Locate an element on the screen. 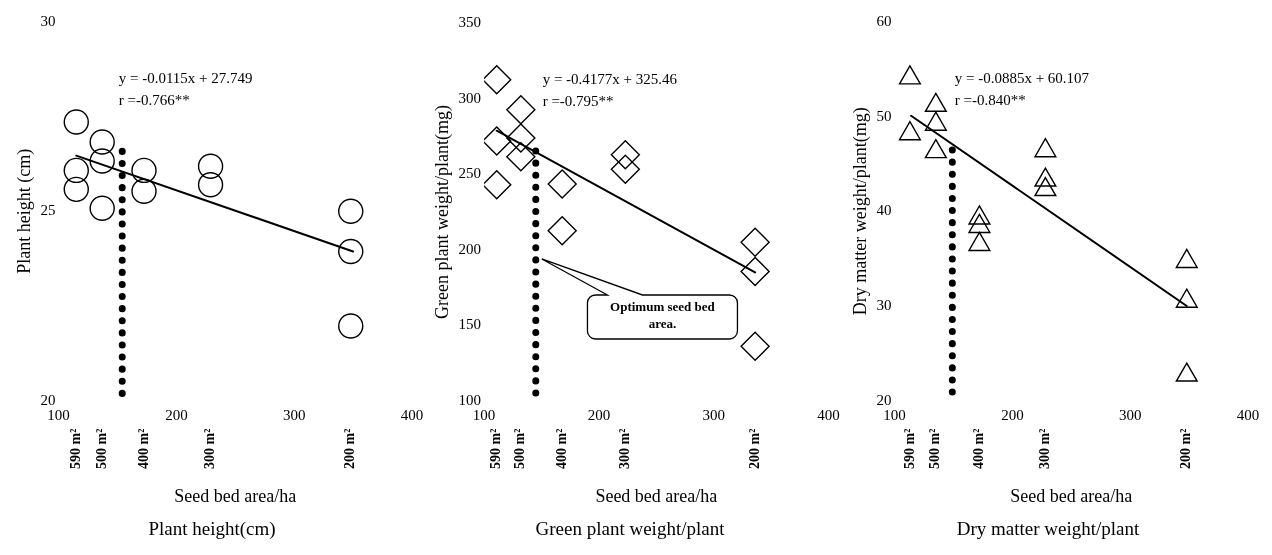  x-tick-label: 100 is located at coordinates (484, 415).